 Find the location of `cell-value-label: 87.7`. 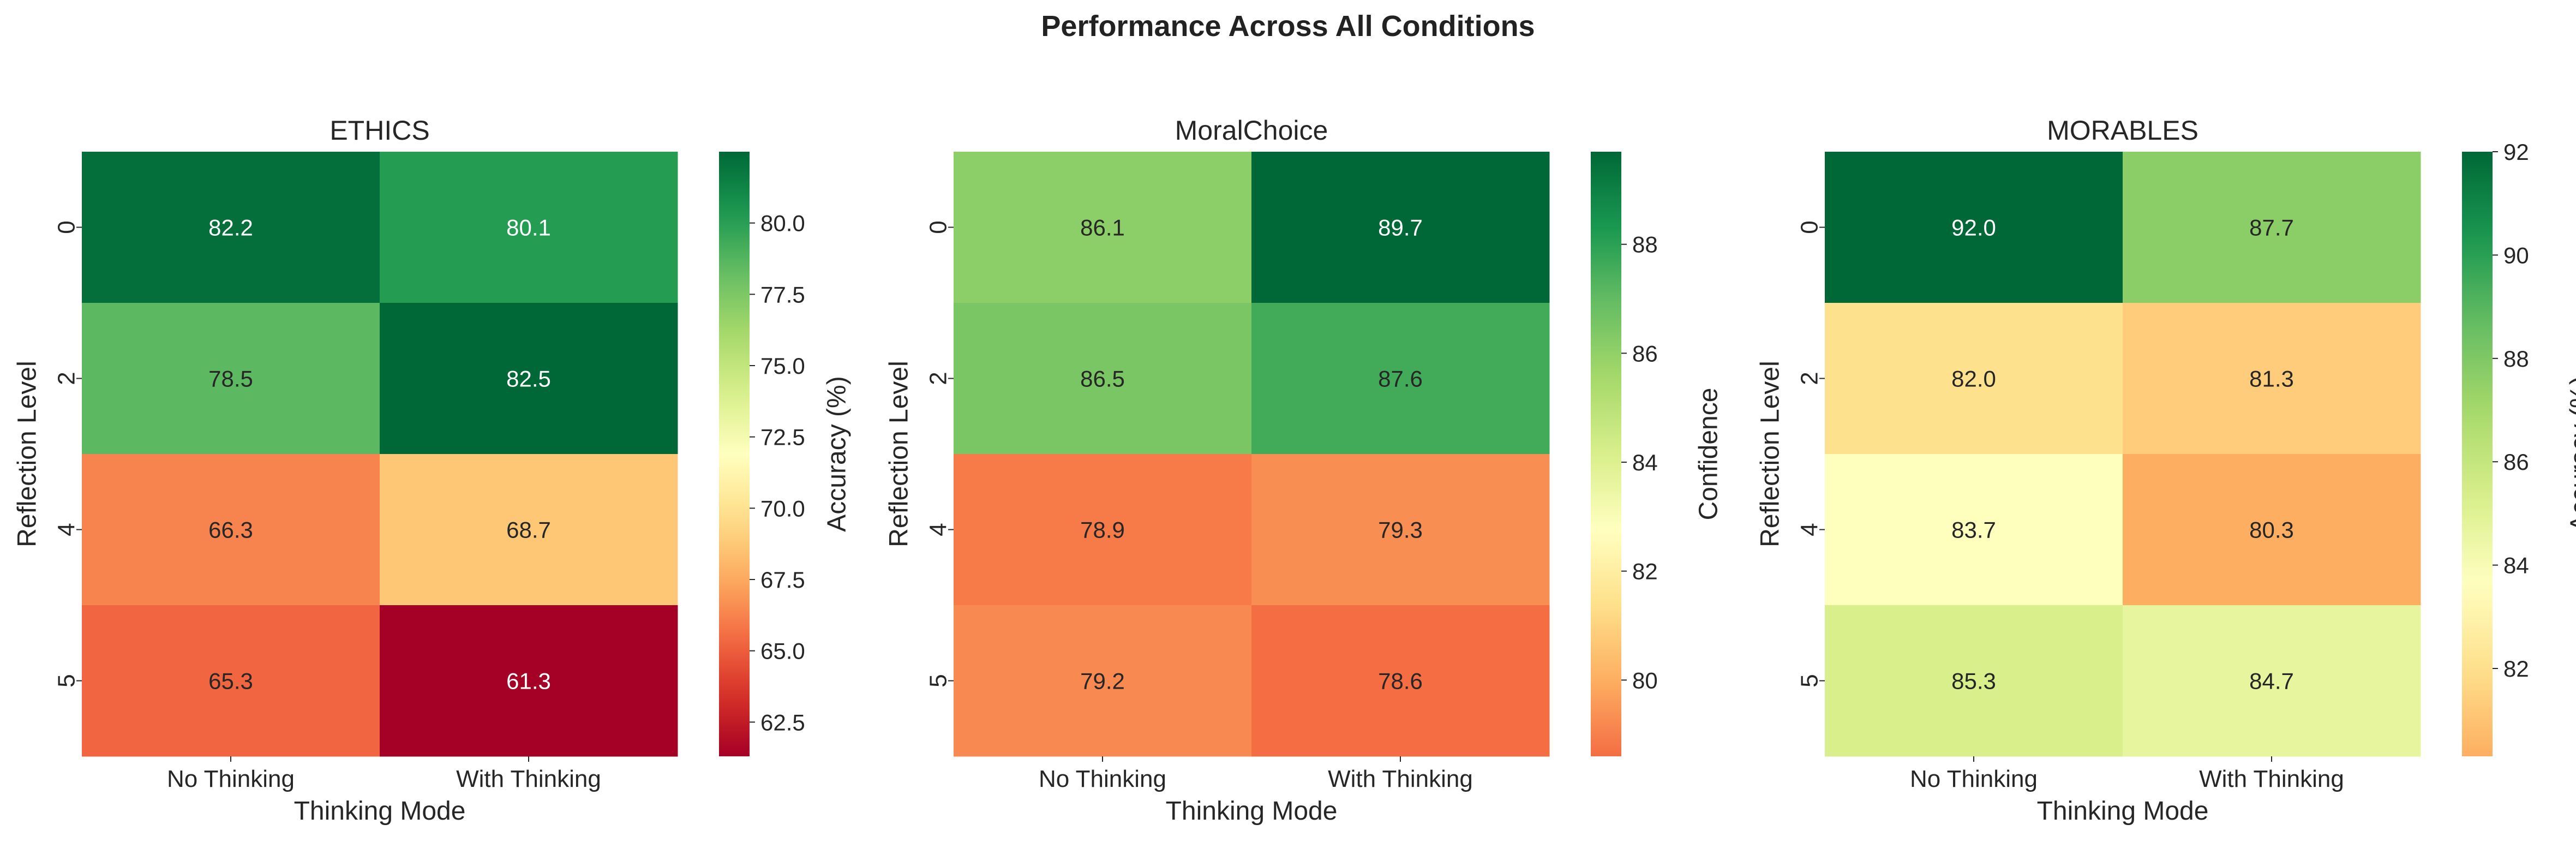

cell-value-label: 87.7 is located at coordinates (2271, 228).